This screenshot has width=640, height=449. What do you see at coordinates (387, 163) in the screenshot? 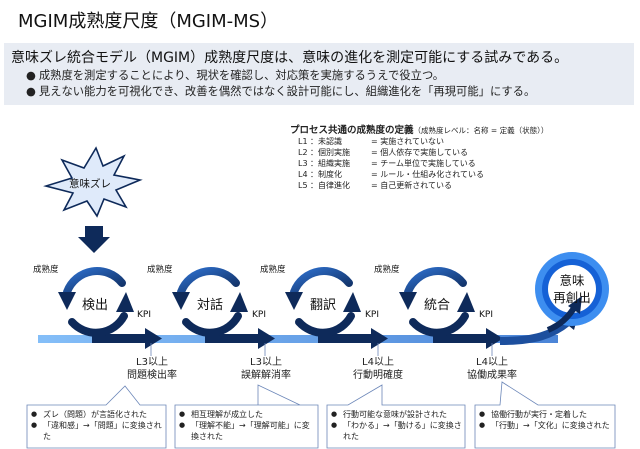
I see `definition-row: L3 ：組織実施 = チーム単位で実施している` at bounding box center [387, 163].